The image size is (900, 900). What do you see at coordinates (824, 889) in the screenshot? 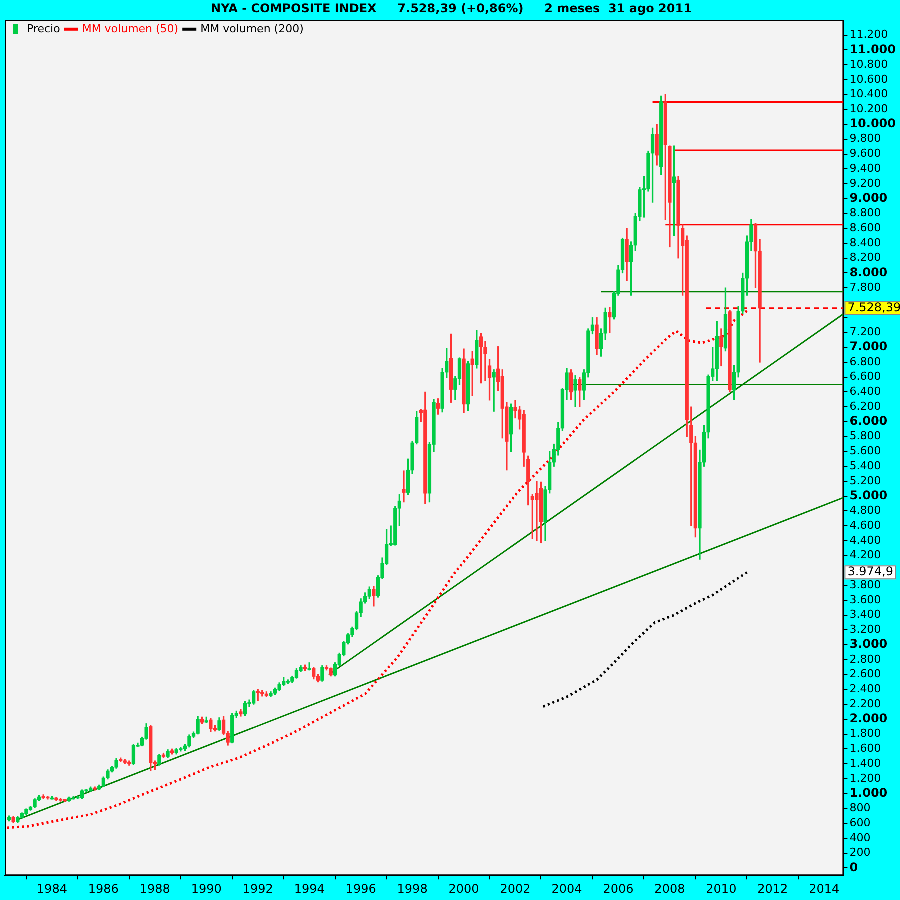
I see `x-tick-label: 2014` at bounding box center [824, 889].